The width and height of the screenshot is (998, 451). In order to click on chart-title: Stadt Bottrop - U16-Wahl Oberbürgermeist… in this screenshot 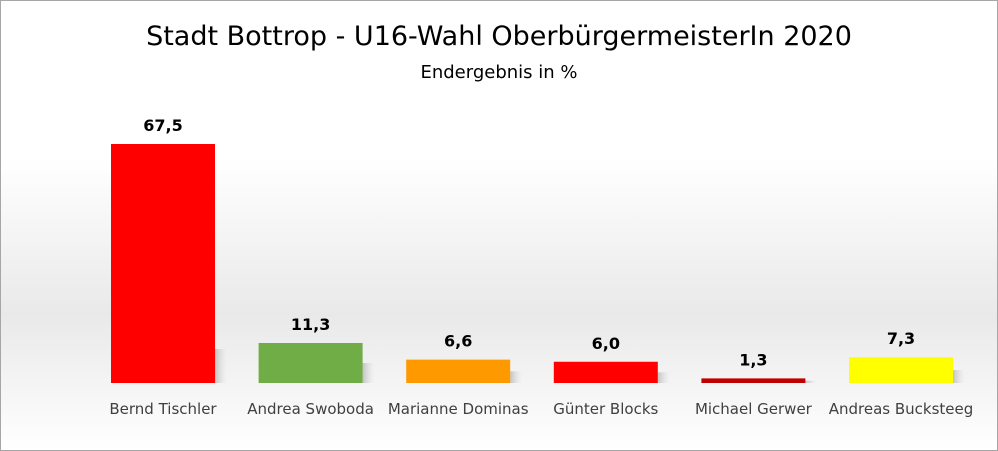, I will do `click(499, 36)`.